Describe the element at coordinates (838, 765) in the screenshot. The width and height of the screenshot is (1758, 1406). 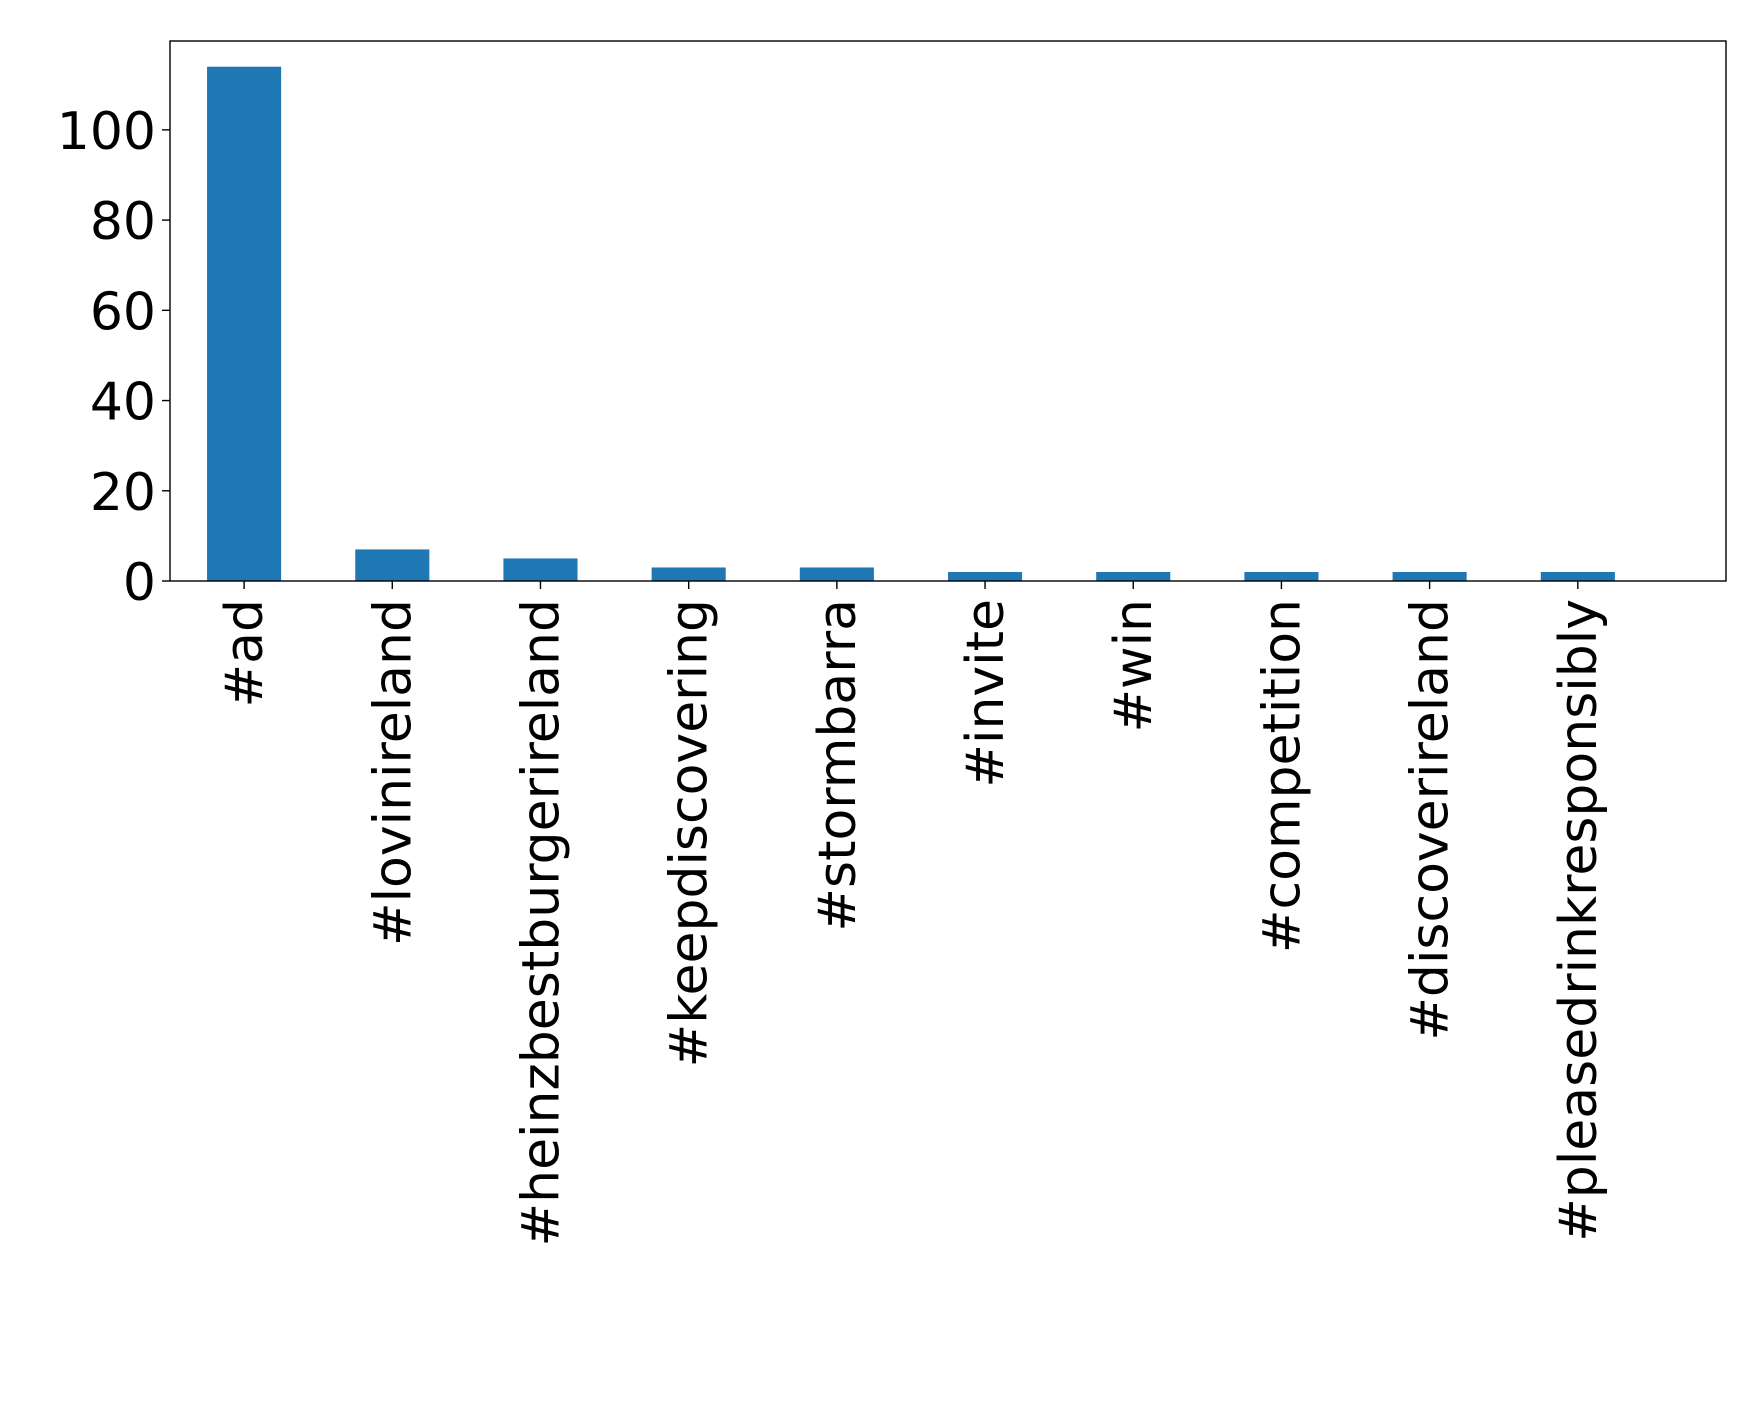
I see `x-tick-label: #stormbarra` at that location.